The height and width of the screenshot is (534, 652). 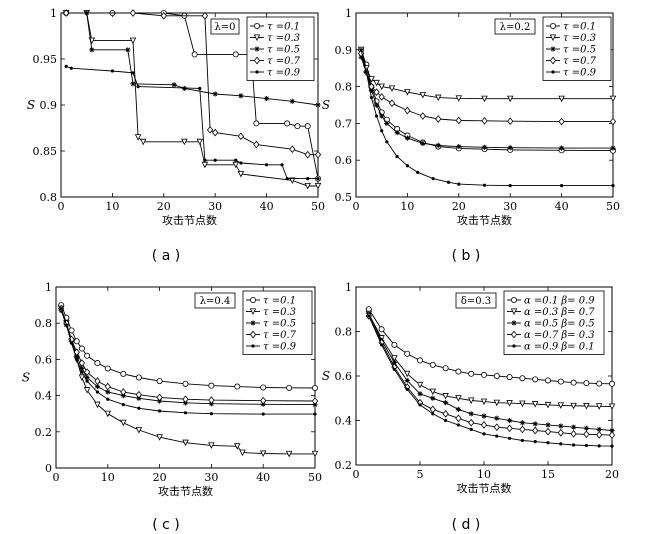 I want to click on parameter-box, so click(x=515, y=26).